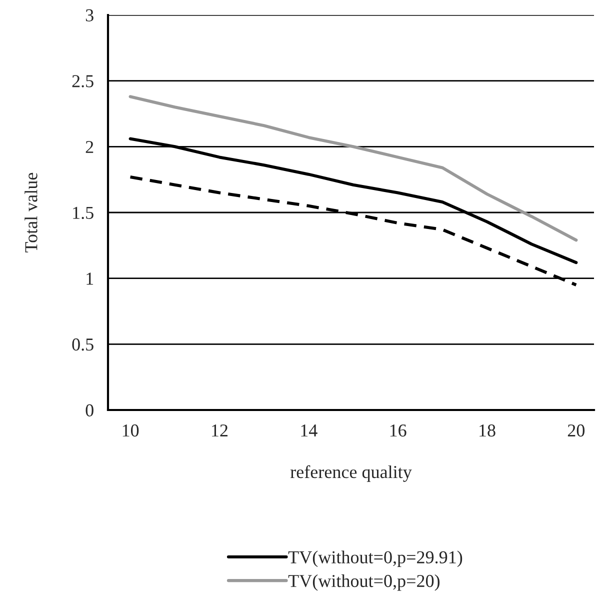 The height and width of the screenshot is (607, 596). I want to click on y-tick-label: 1, so click(90, 278).